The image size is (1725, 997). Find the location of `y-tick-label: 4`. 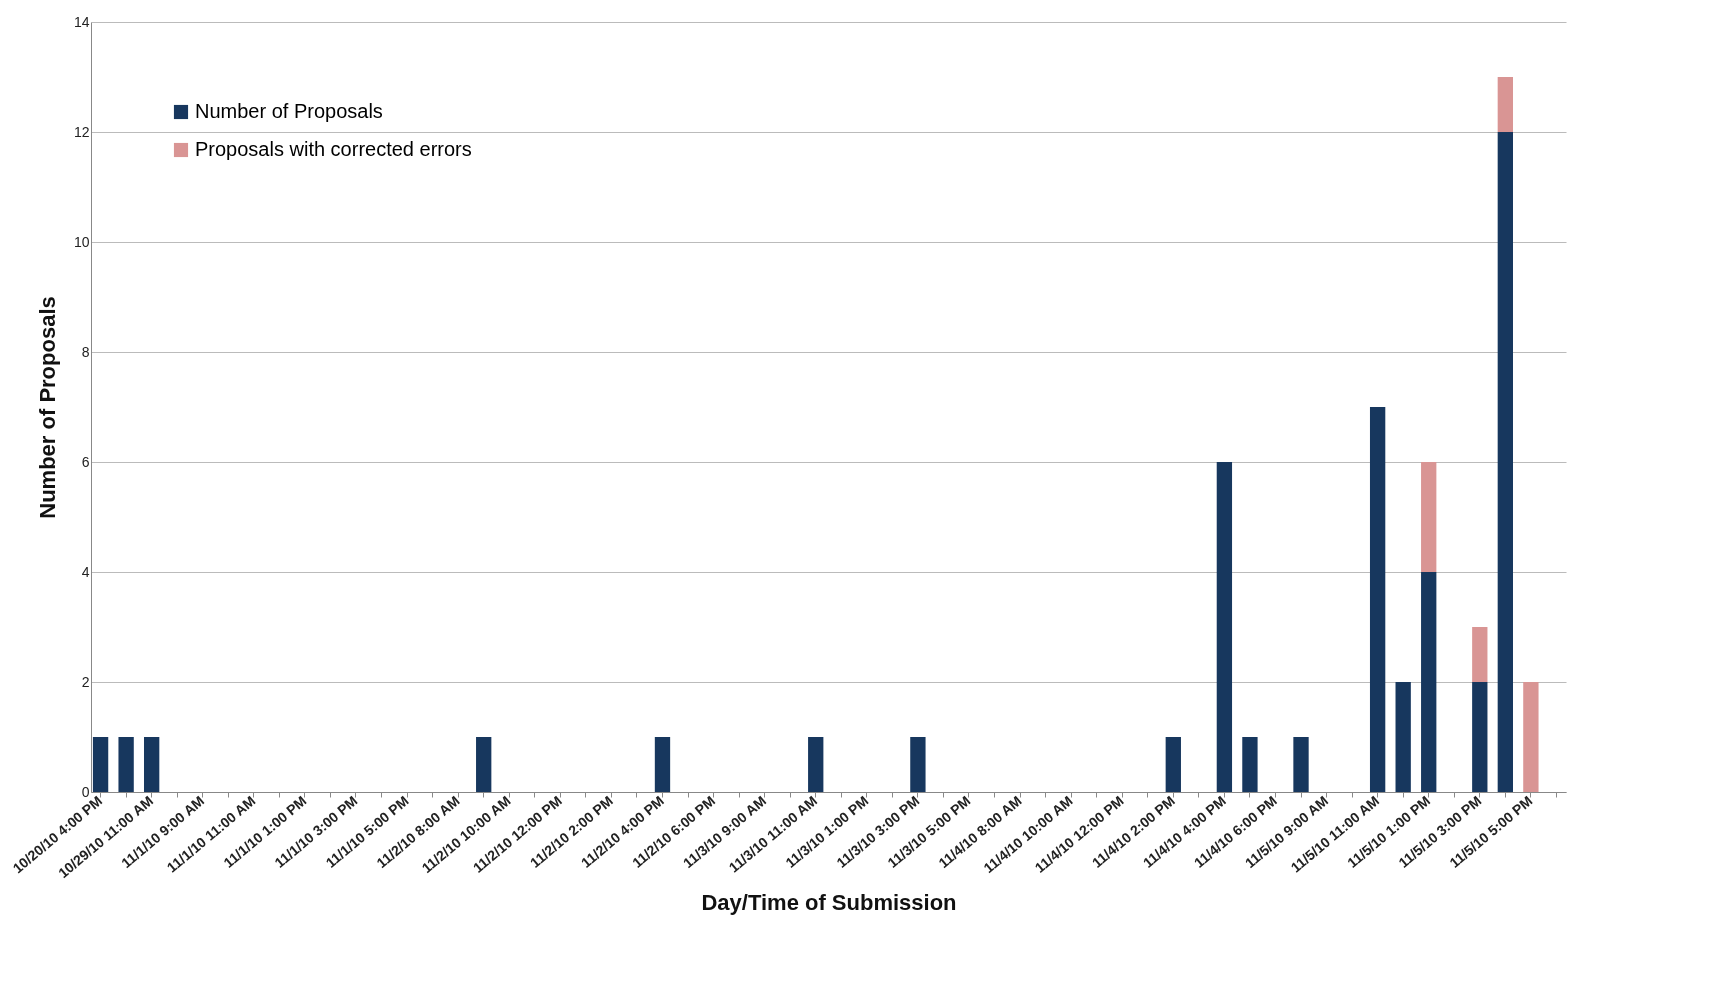

y-tick-label: 4 is located at coordinates (85, 571).